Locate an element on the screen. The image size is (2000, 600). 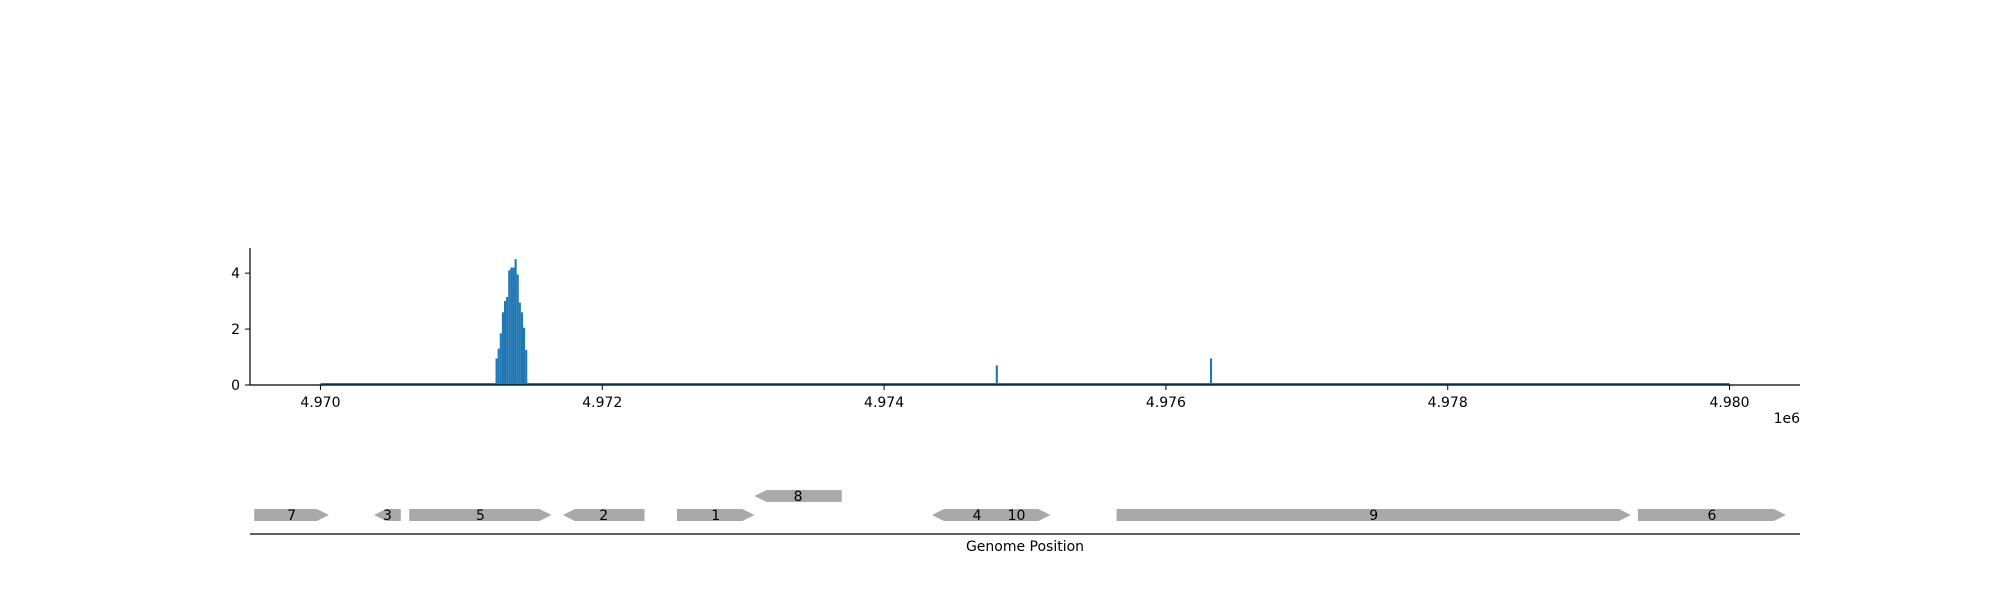
gene-map-x-label: Genome Position is located at coordinates (1025, 547).